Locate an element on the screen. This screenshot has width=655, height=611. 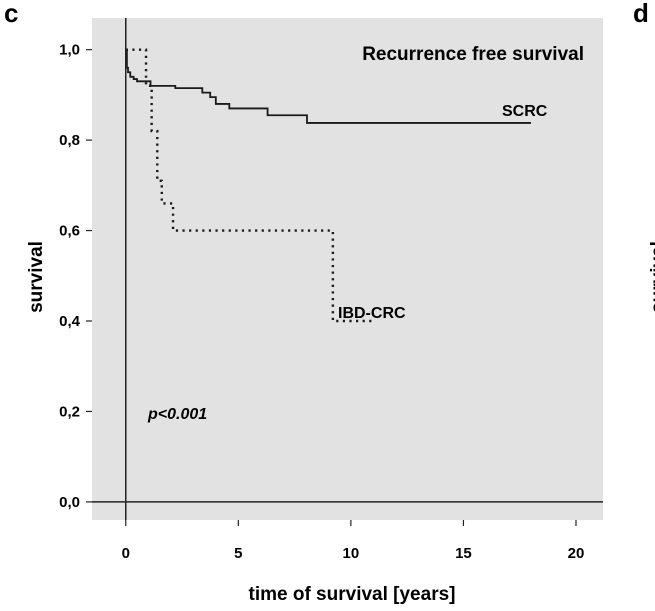
x-tick-label: 20 is located at coordinates (576, 553).